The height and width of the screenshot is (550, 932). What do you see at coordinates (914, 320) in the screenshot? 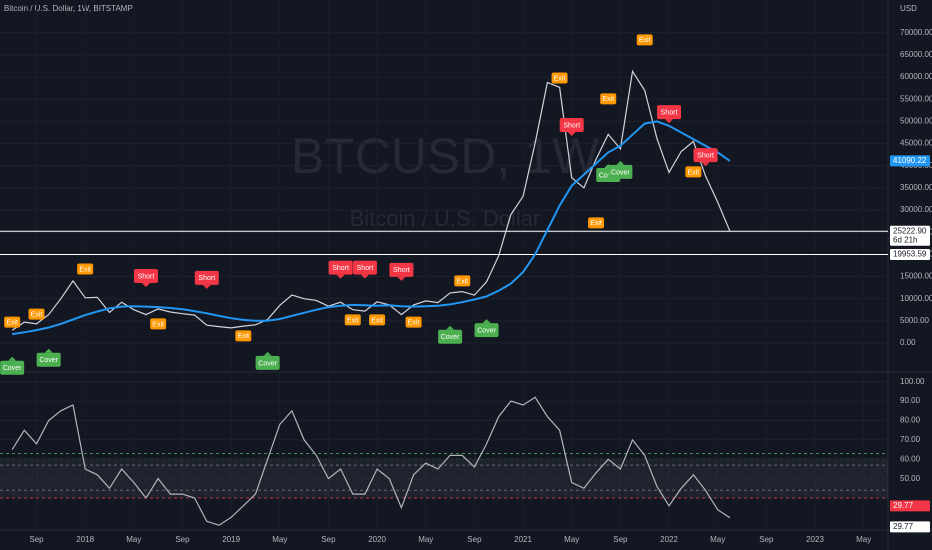
I see `y-tick-label: 5000.00` at bounding box center [914, 320].